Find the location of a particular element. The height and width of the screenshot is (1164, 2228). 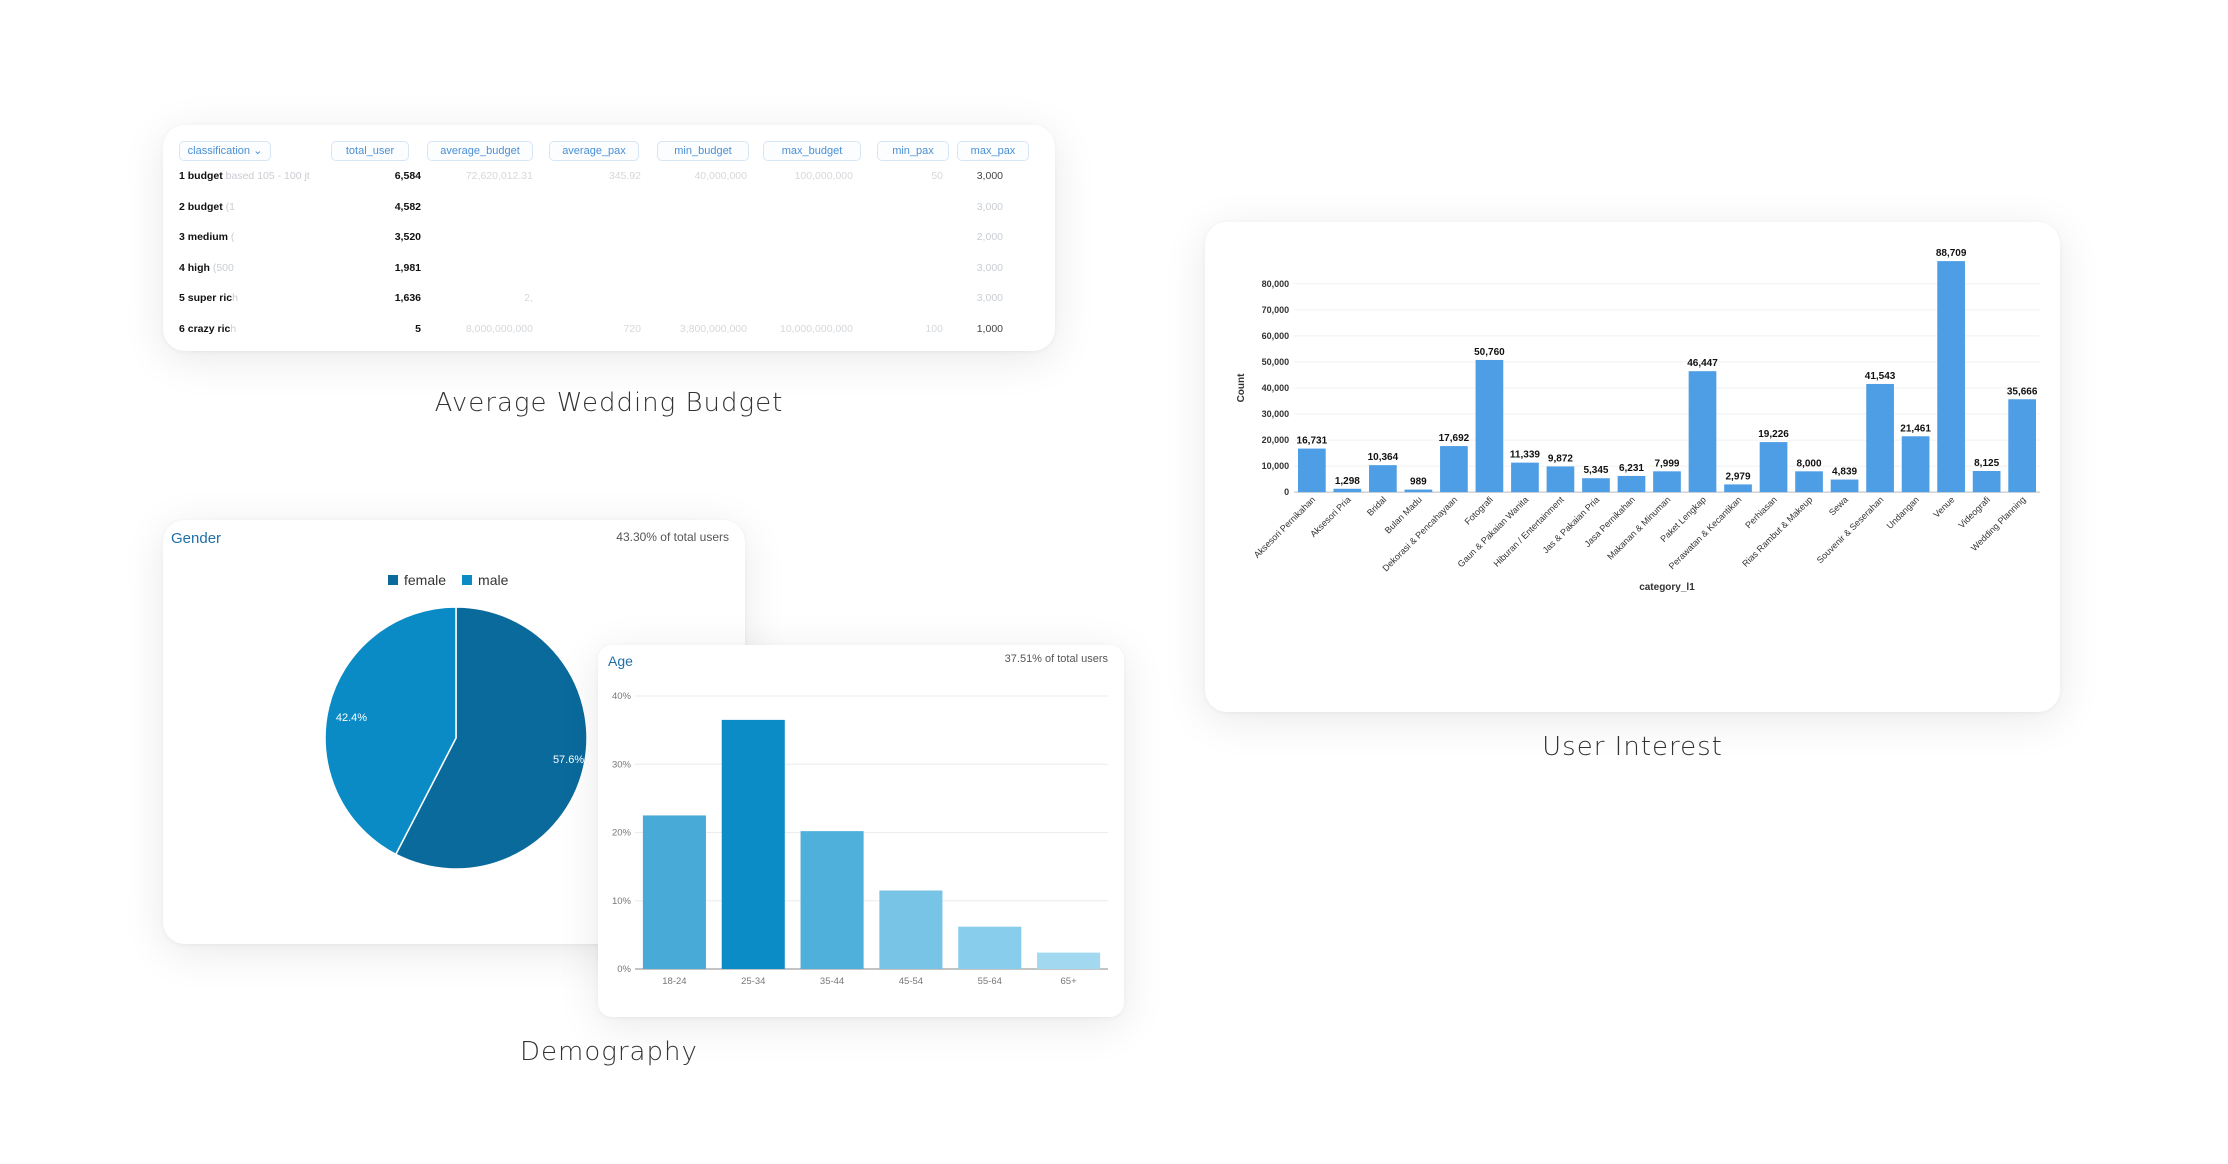

age-ytick-label: 10% is located at coordinates (622, 901).